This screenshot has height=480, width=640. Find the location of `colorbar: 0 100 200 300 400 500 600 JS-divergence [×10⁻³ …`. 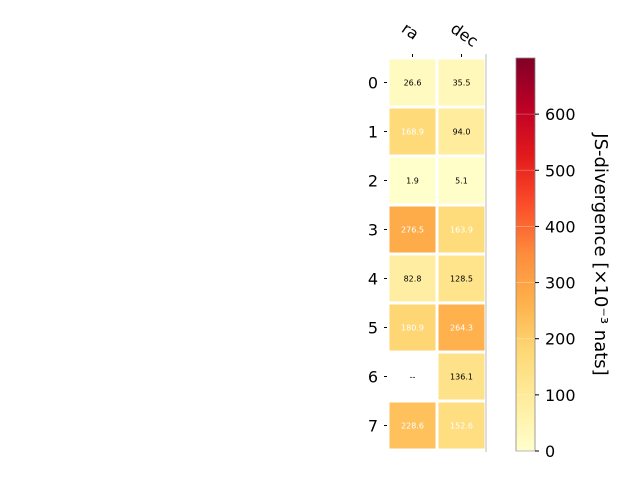

colorbar: 0 100 200 300 400 500 600 JS-divergence [×10⁻³ … is located at coordinates (563, 259).